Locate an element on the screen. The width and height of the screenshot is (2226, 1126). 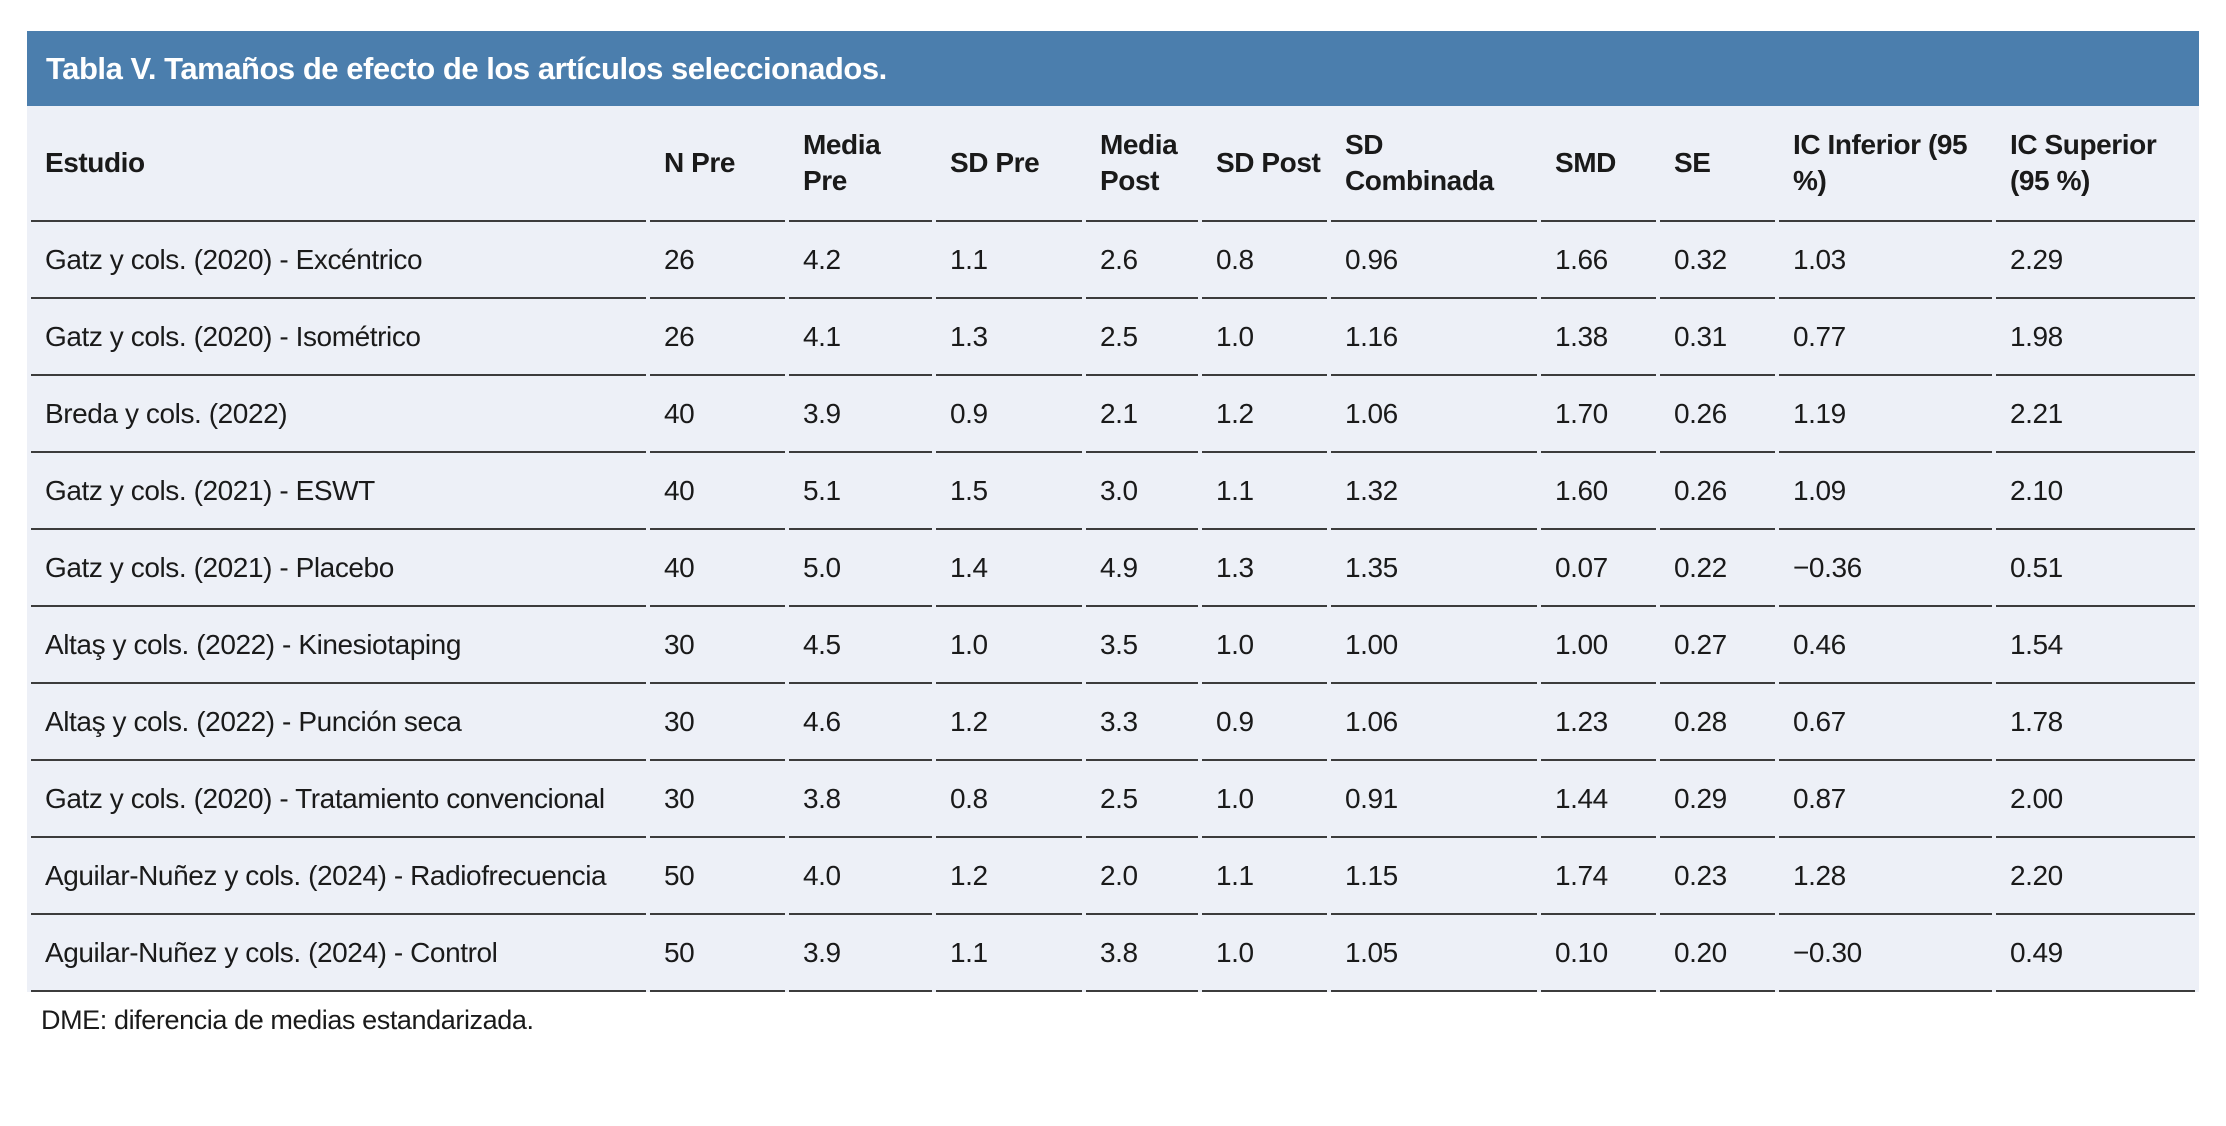
cell-sd-pre: 0.9 is located at coordinates (1009, 414).